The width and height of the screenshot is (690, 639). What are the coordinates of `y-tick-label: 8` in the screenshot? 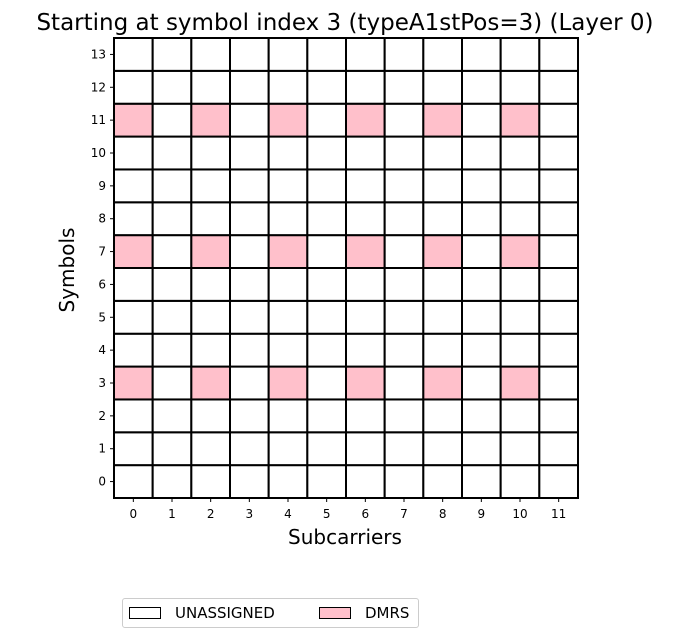 It's located at (102, 219).